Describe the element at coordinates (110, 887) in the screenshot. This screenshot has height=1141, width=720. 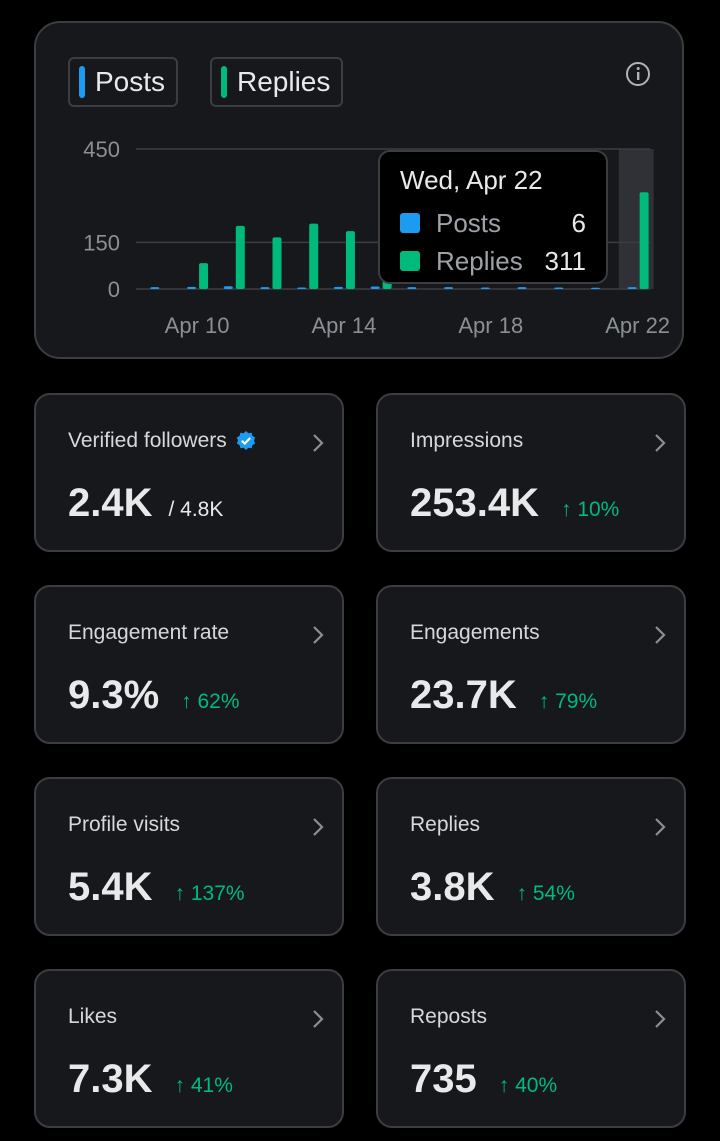
I see `stat-value: 5.4K` at that location.